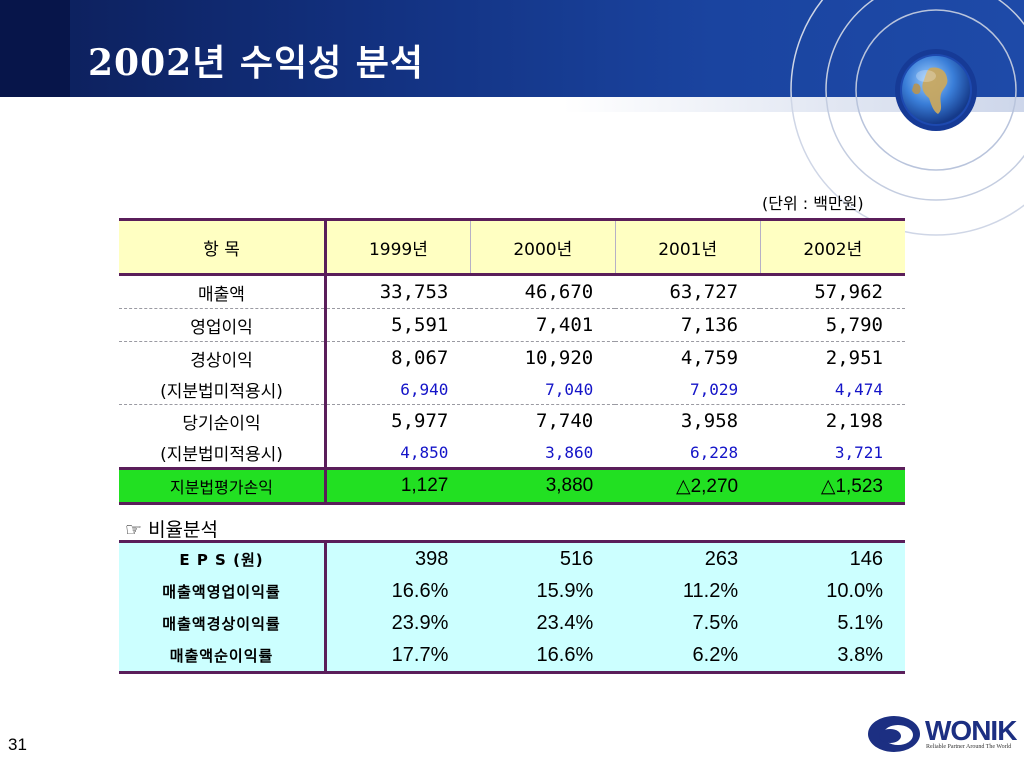 Image resolution: width=1024 pixels, height=768 pixels. Describe the element at coordinates (688, 486) in the screenshot. I see `cell-value: △2,270` at that location.